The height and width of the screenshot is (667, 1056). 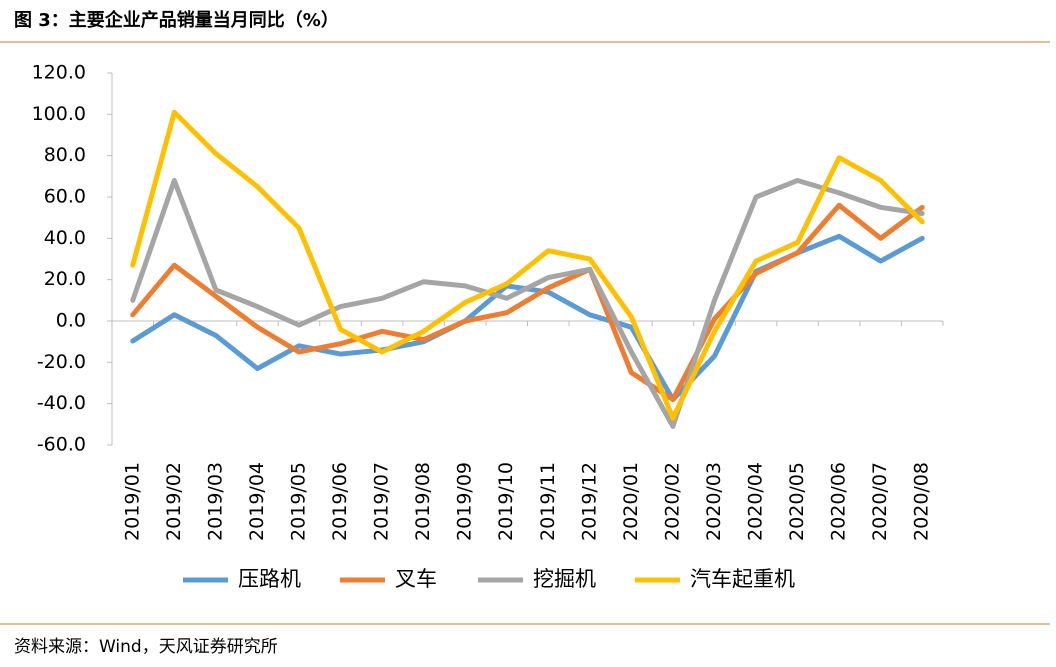 What do you see at coordinates (257, 501) in the screenshot?
I see `x-tick-label: 2019/04` at bounding box center [257, 501].